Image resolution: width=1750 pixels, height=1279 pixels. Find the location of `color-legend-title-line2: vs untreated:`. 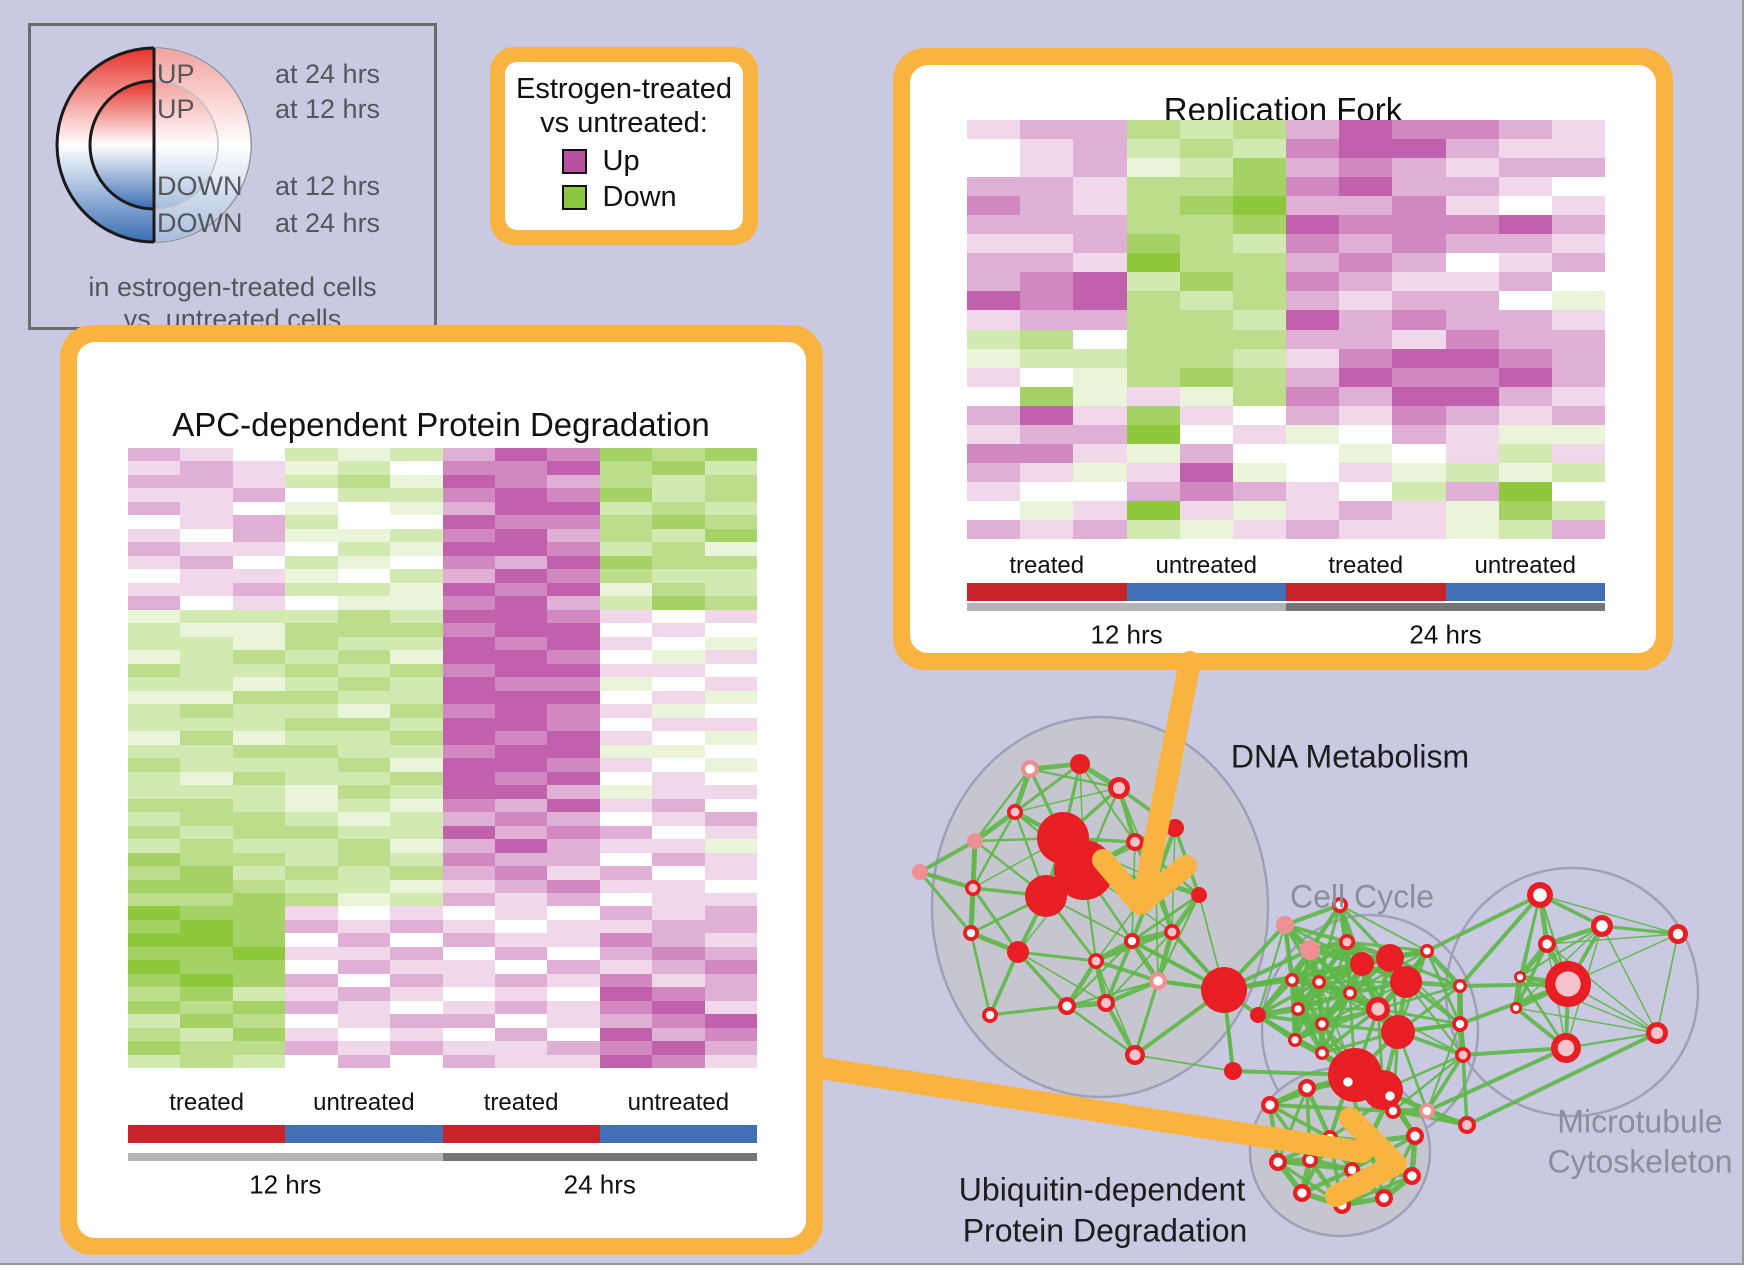

color-legend-title-line2: vs untreated: is located at coordinates (624, 123).